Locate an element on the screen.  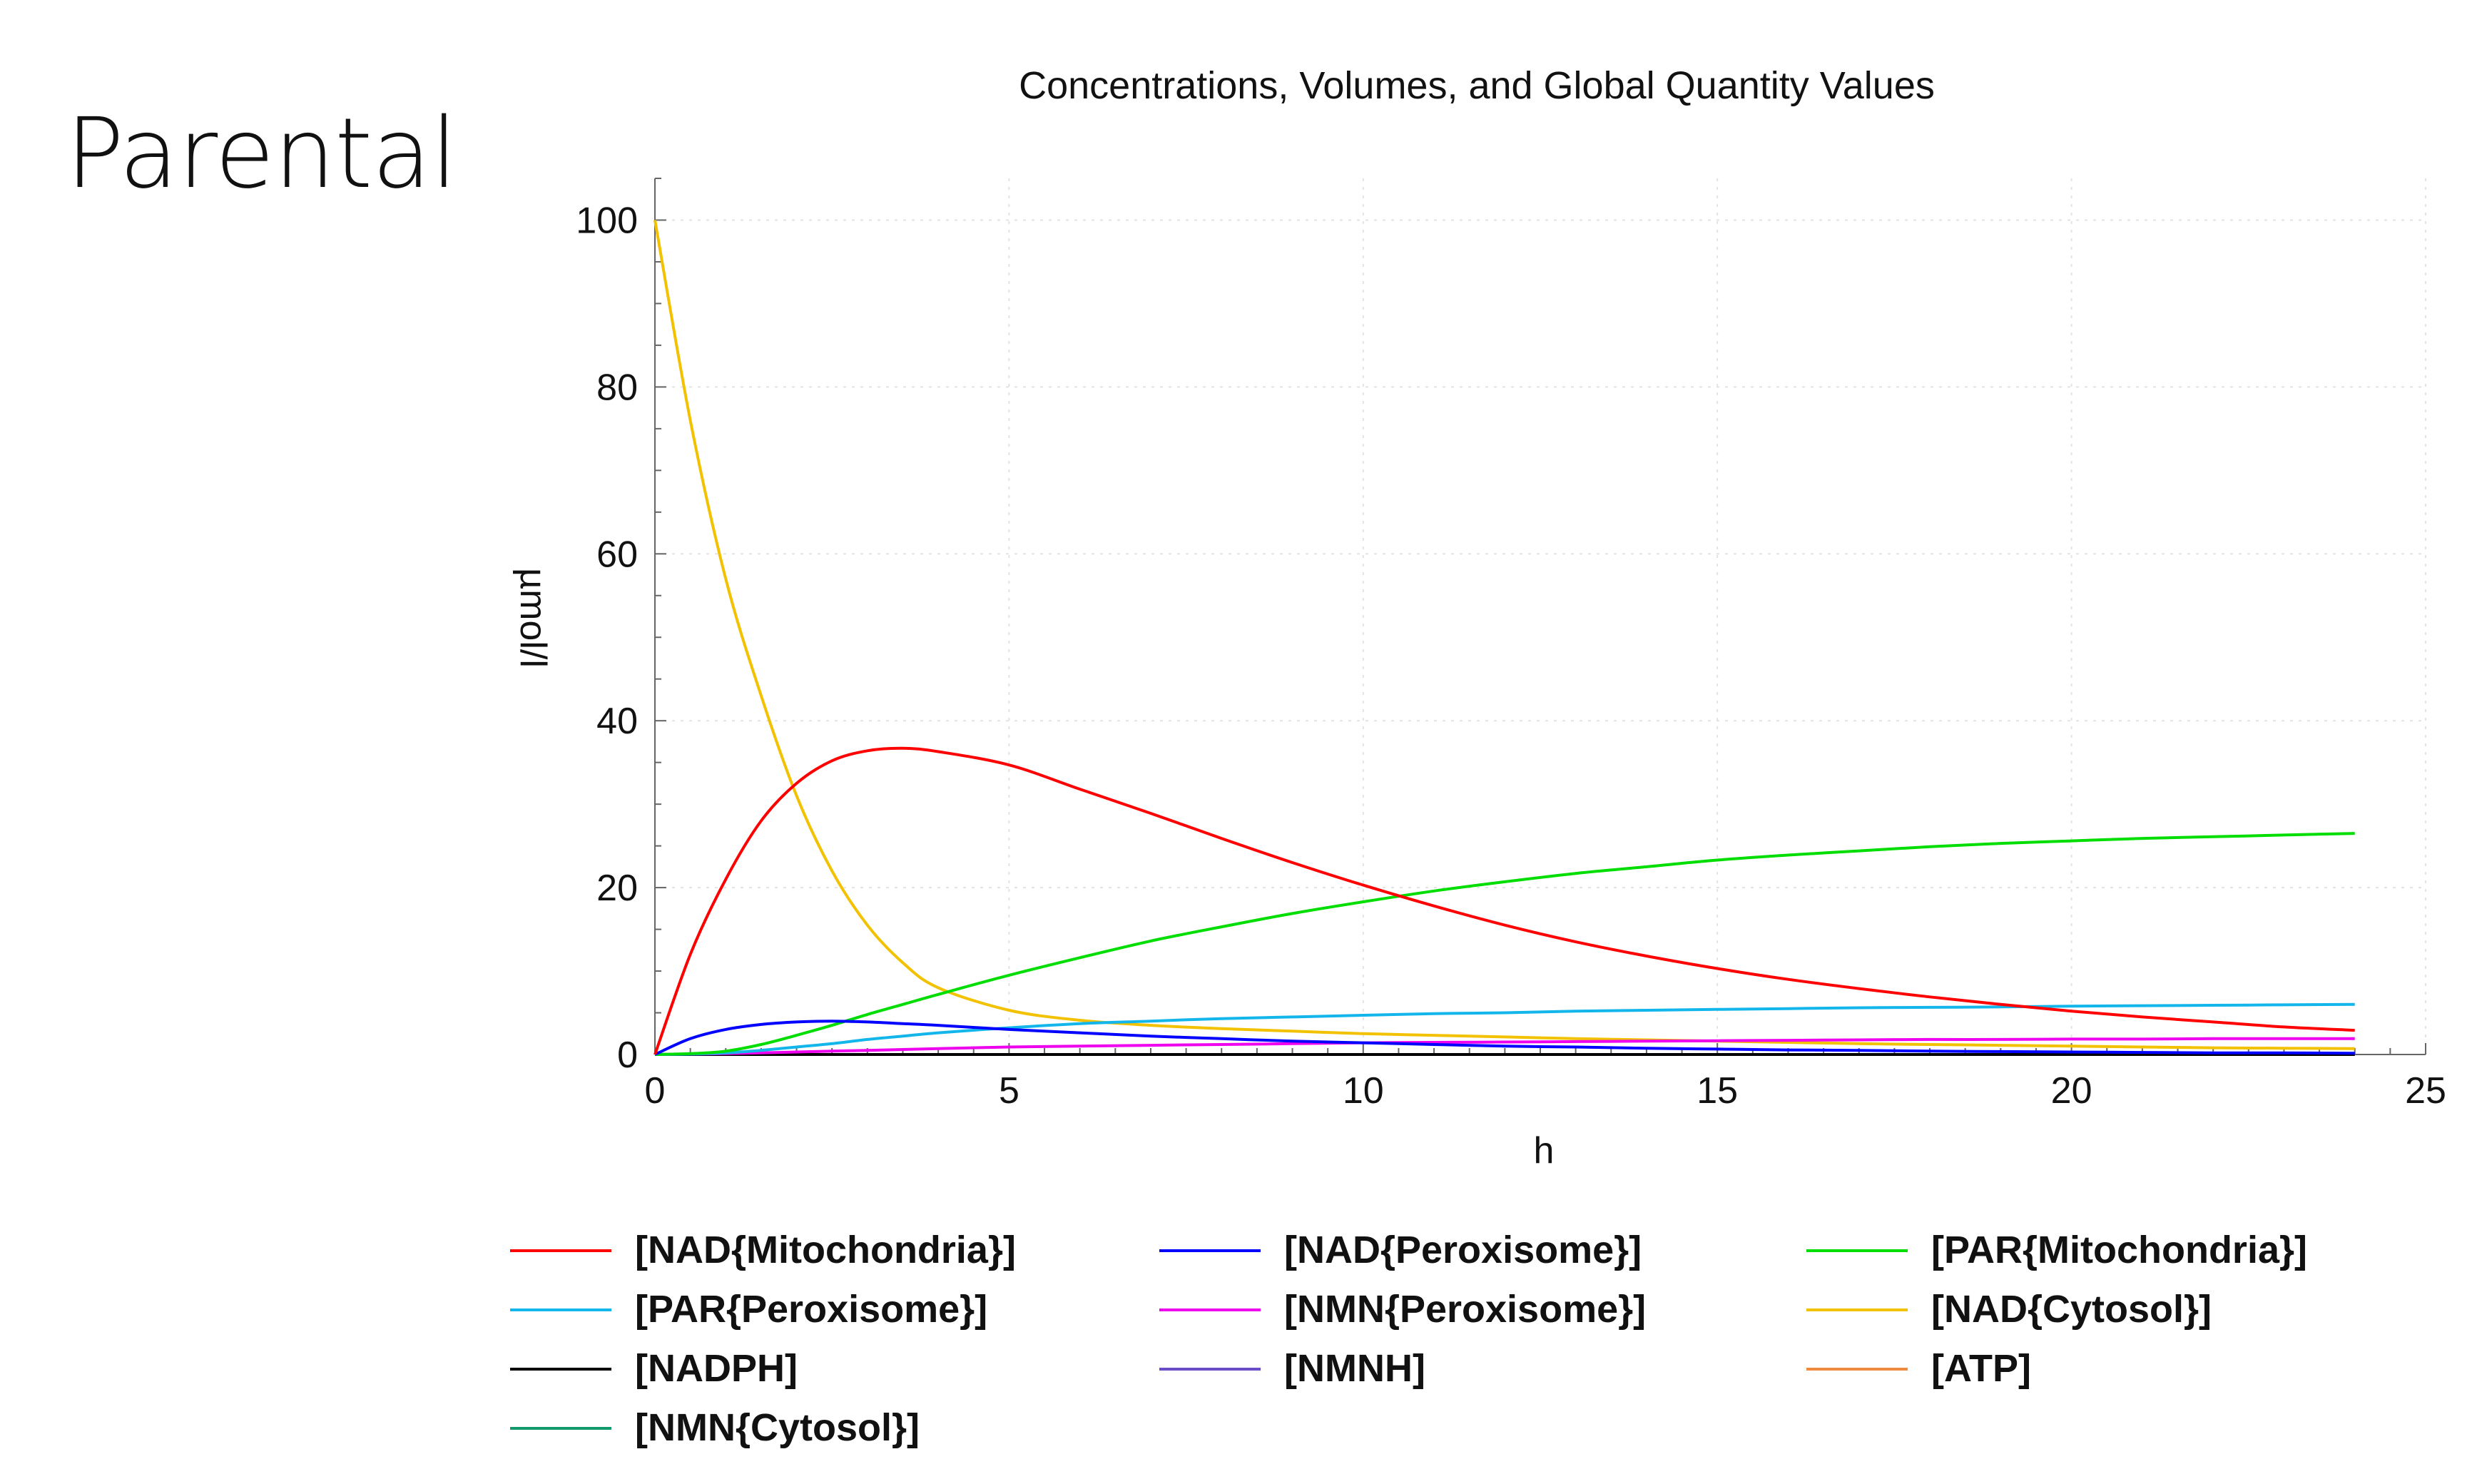
x-tick-label: 15 is located at coordinates (1717, 1091).